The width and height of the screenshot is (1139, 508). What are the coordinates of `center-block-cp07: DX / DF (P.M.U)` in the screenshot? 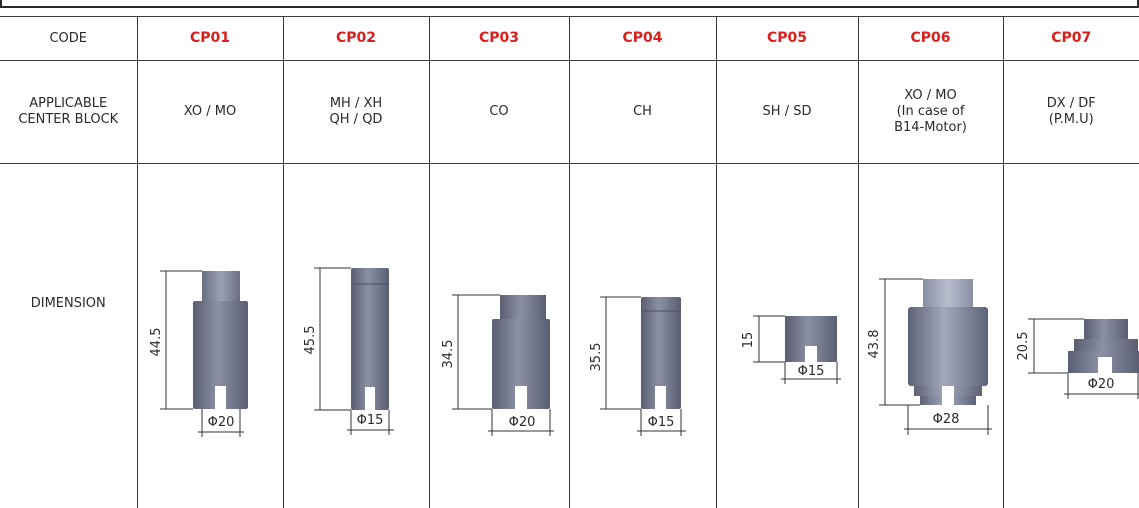 It's located at (1070, 112).